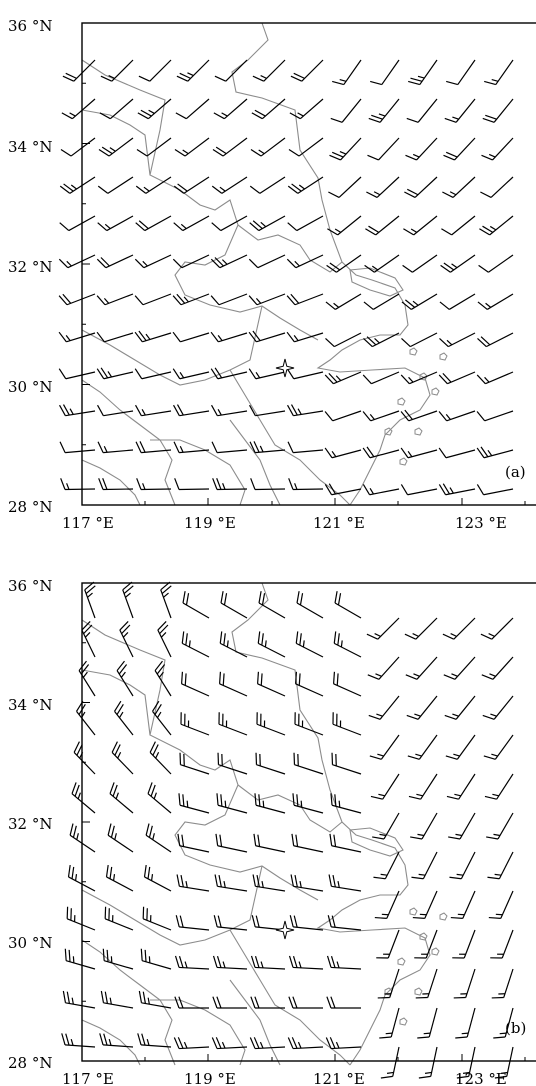 The image size is (536, 1086). Describe the element at coordinates (481, 523) in the screenshot. I see `lon-label-123: 123 °E` at that location.